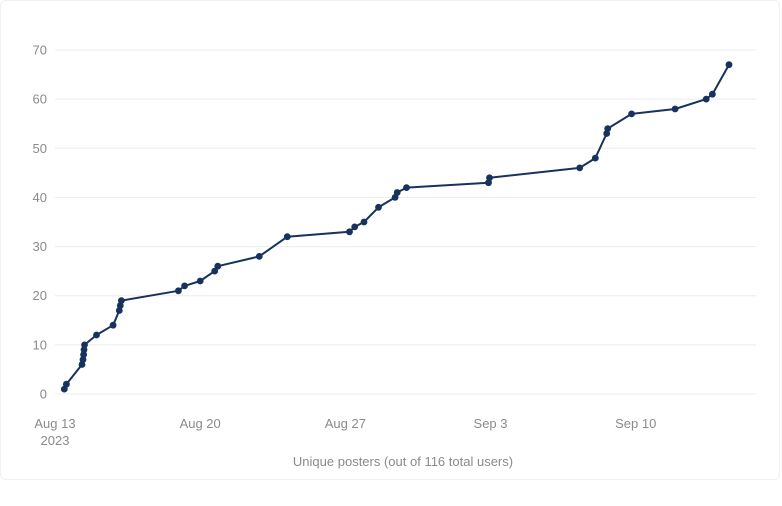 Image resolution: width=782 pixels, height=506 pixels. What do you see at coordinates (40, 295) in the screenshot?
I see `y-tick-label: 20` at bounding box center [40, 295].